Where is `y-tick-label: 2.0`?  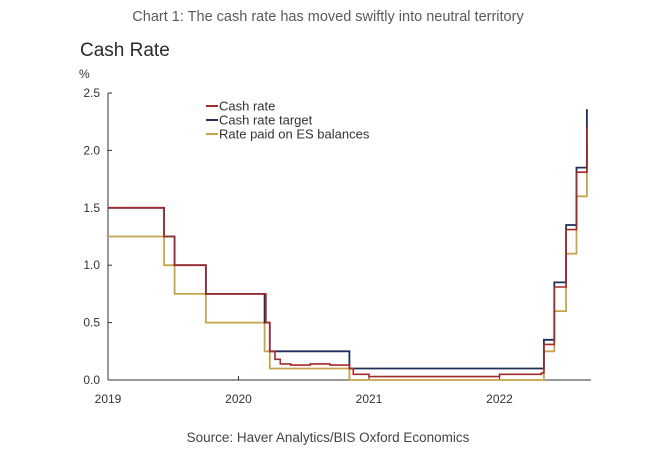 y-tick-label: 2.0 is located at coordinates (91, 150).